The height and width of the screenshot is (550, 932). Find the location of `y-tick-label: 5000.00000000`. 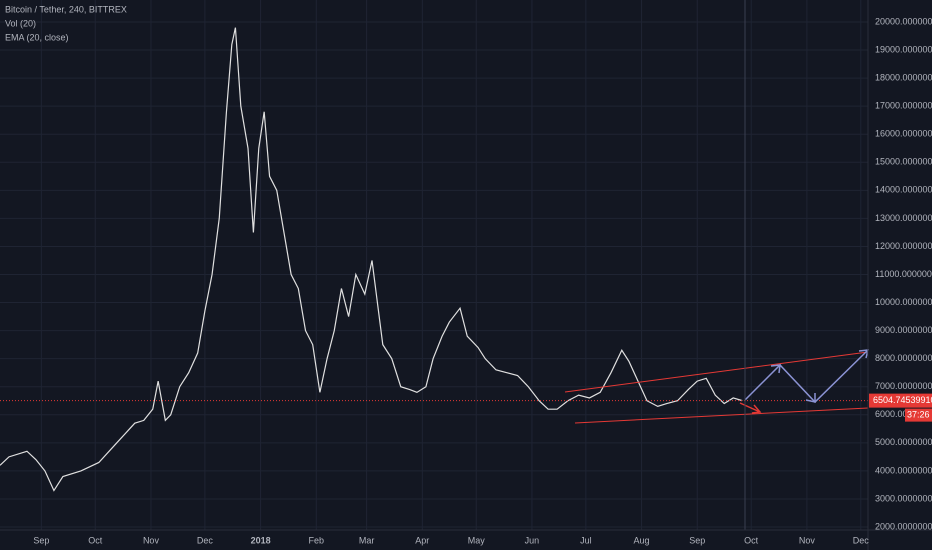

y-tick-label: 5000.00000000 is located at coordinates (903, 442).